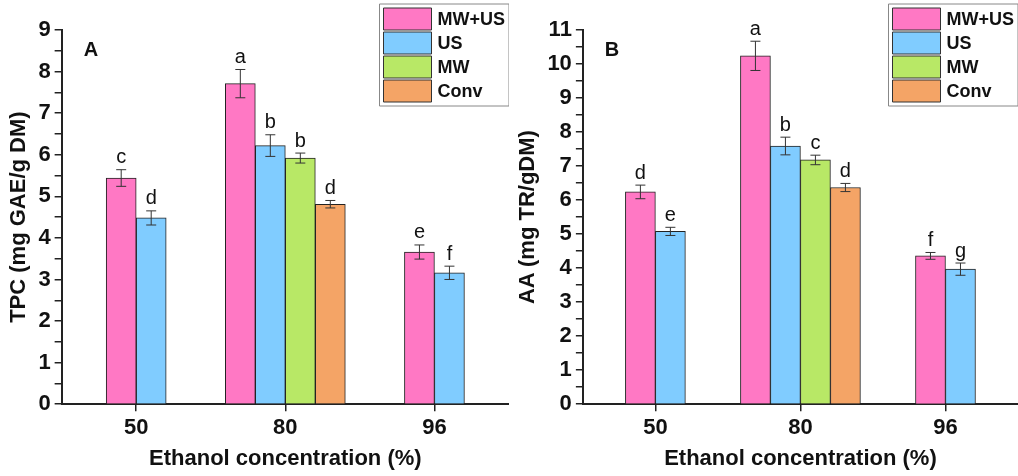 This screenshot has height=476, width=1018. I want to click on annotation: g, so click(960, 249).